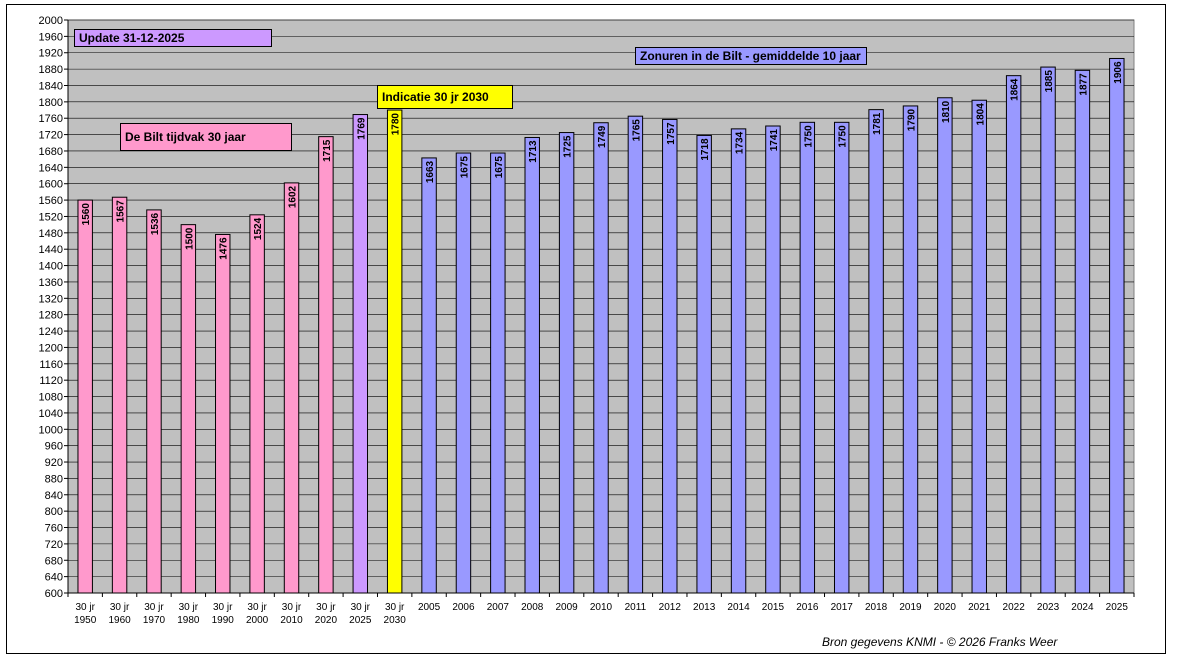 This screenshot has width=1193, height=660. What do you see at coordinates (1048, 607) in the screenshot?
I see `x-tick-label: 2023` at bounding box center [1048, 607].